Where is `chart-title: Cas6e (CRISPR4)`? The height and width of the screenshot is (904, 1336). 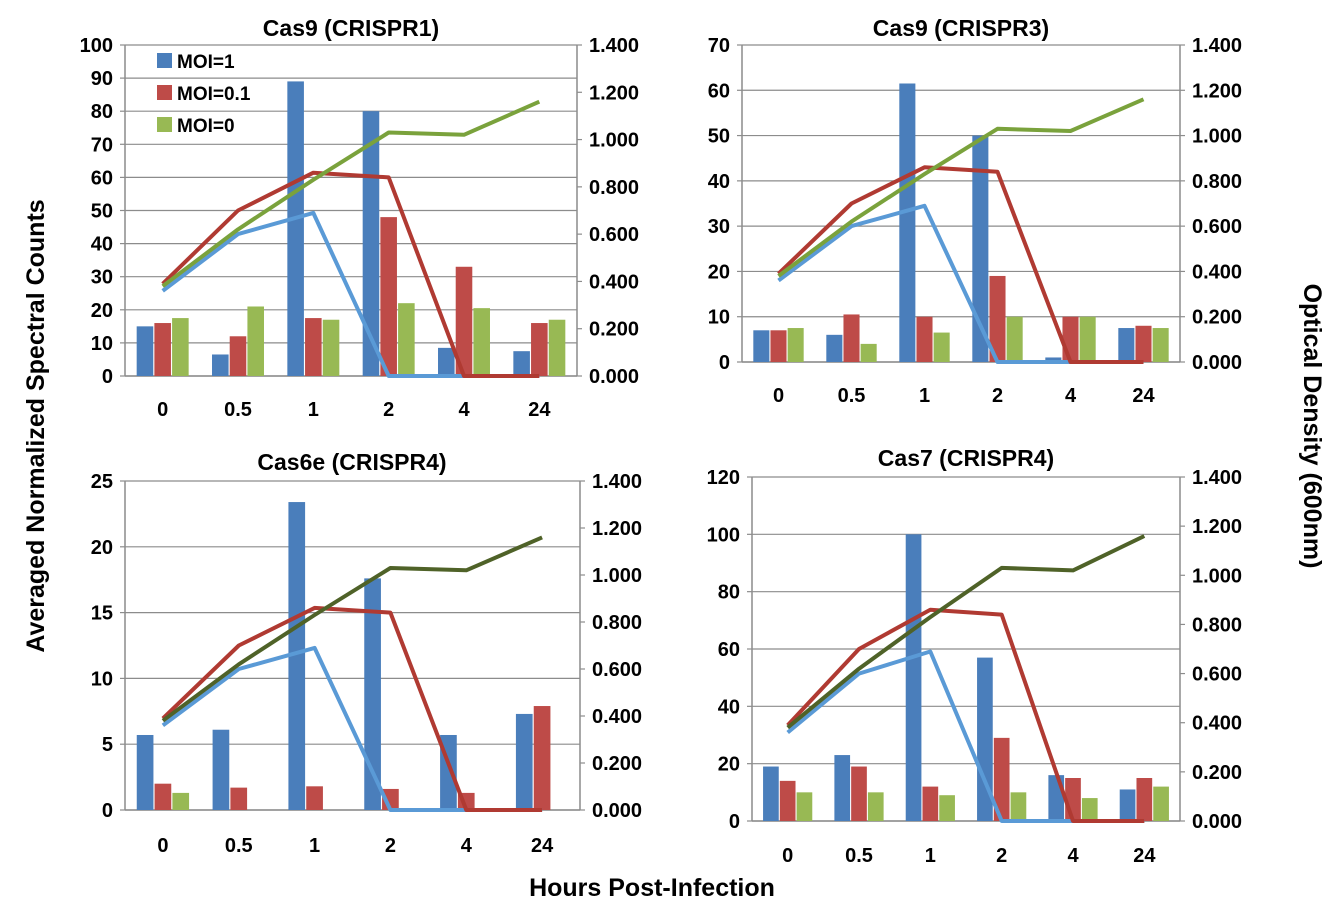
chart-title: Cas6e (CRISPR4) is located at coordinates (351, 462).